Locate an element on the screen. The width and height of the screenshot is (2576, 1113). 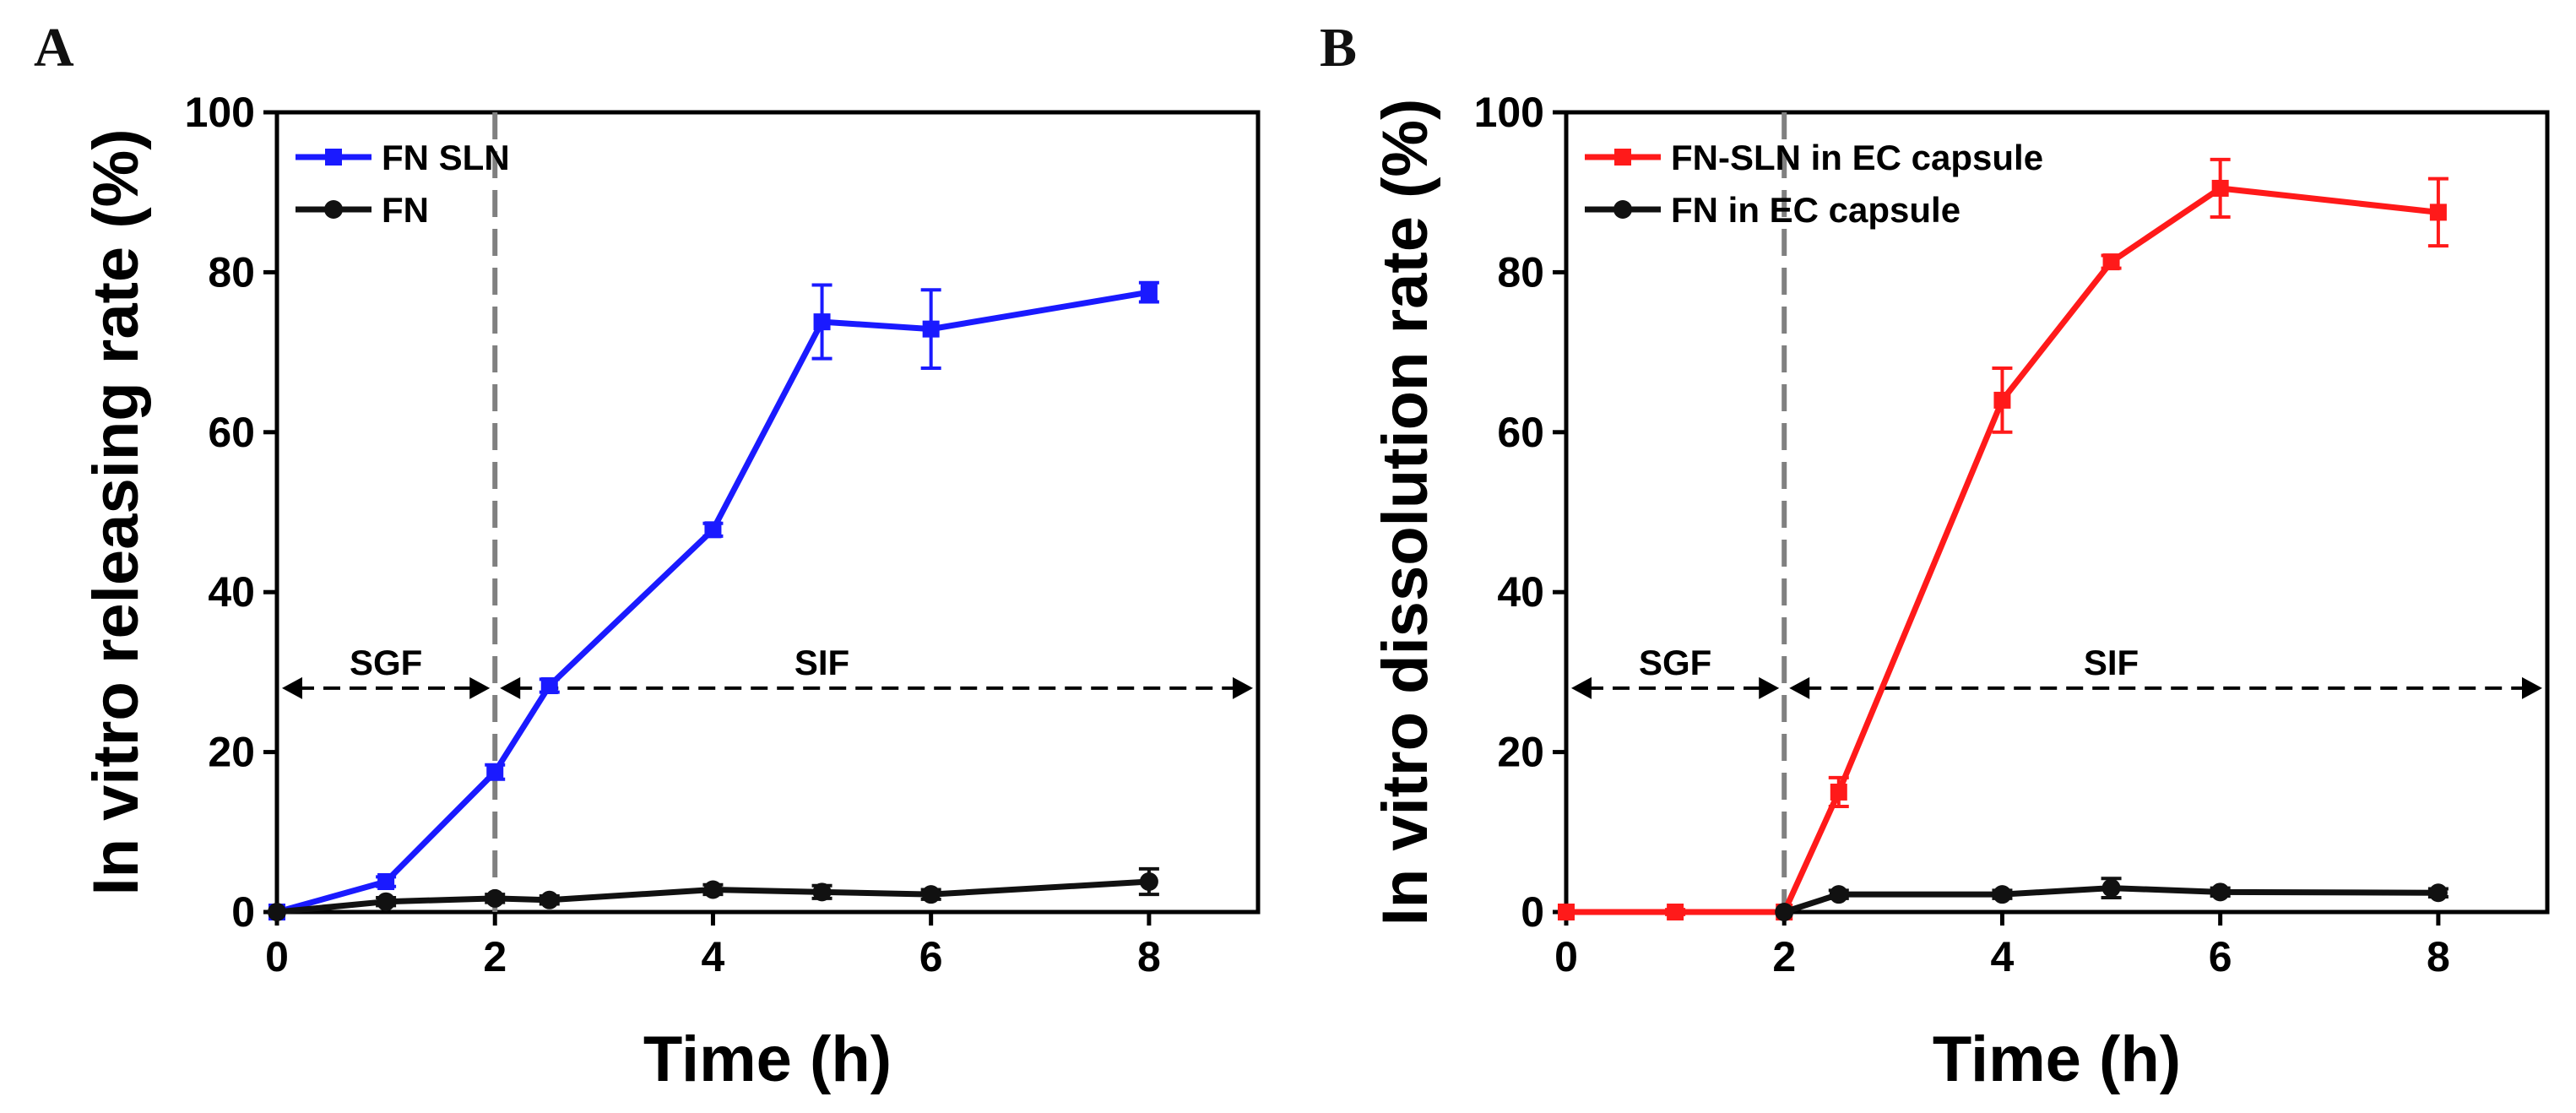
panel-letter-a: A is located at coordinates (54, 48).